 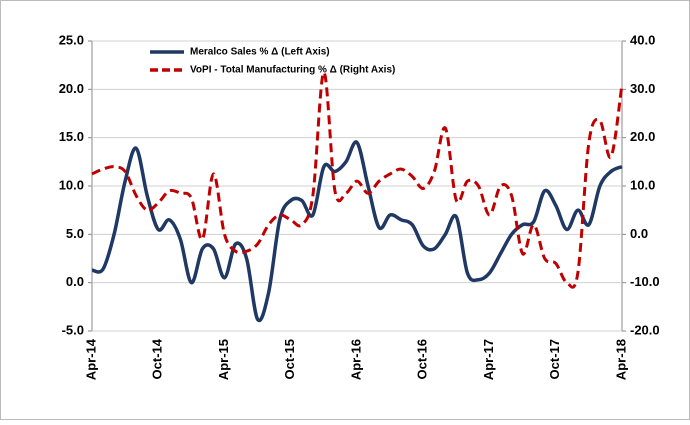 What do you see at coordinates (260, 52) in the screenshot?
I see `legend-label: Meralco Sales % Δ (Left Axis)` at bounding box center [260, 52].